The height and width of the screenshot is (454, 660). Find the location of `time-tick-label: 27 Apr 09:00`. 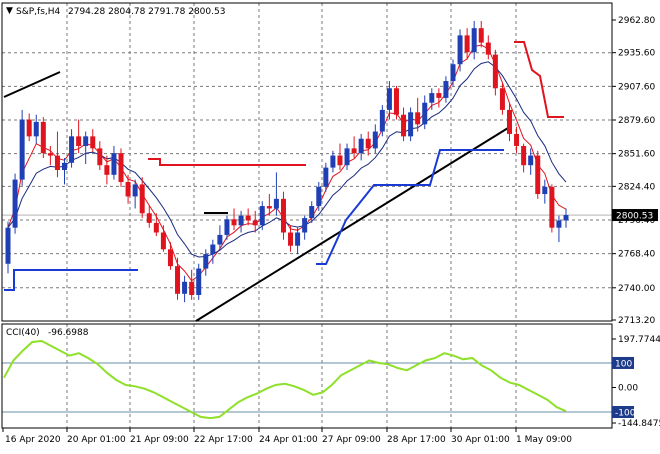

time-tick-label: 27 Apr 09:00 is located at coordinates (351, 440).